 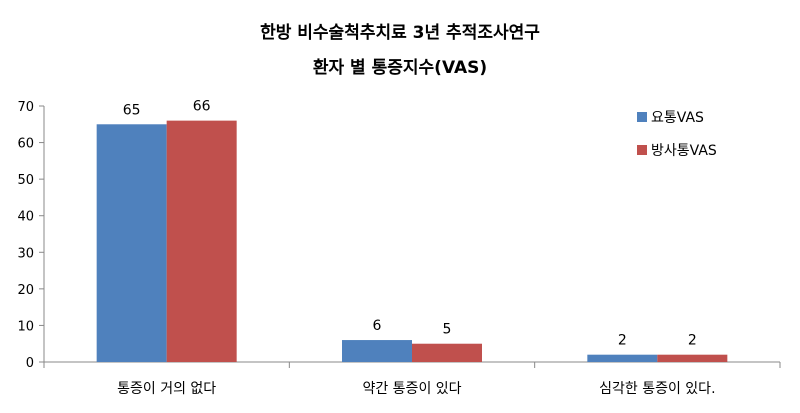 What do you see at coordinates (412, 365) in the screenshot?
I see `x-tick-group` at bounding box center [412, 365].